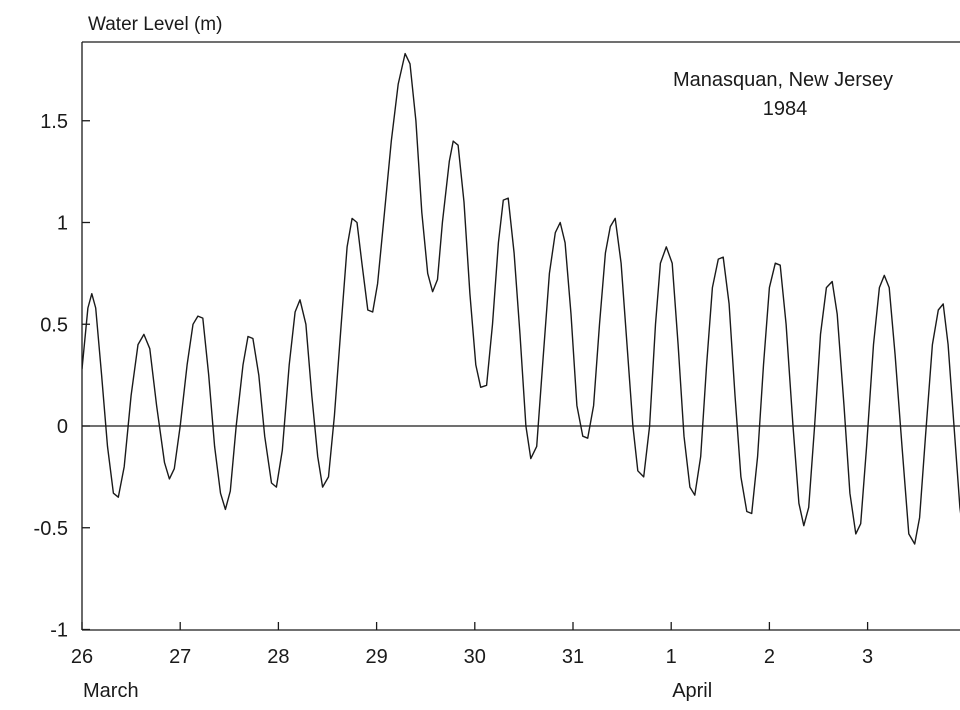  Describe the element at coordinates (397, 691) in the screenshot. I see `month-labels: March April` at that location.